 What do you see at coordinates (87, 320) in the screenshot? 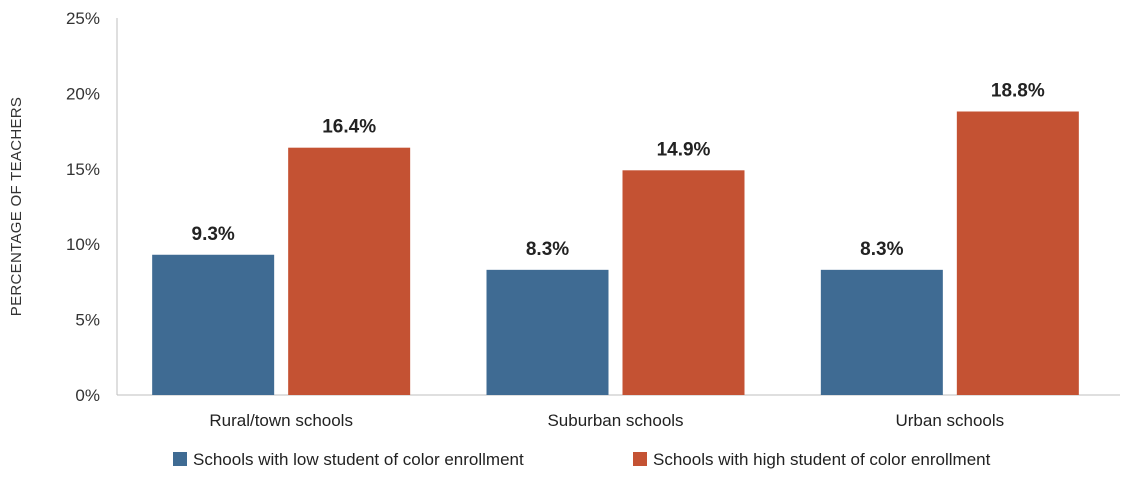
I see `y-tick-label: 5%` at bounding box center [87, 320].